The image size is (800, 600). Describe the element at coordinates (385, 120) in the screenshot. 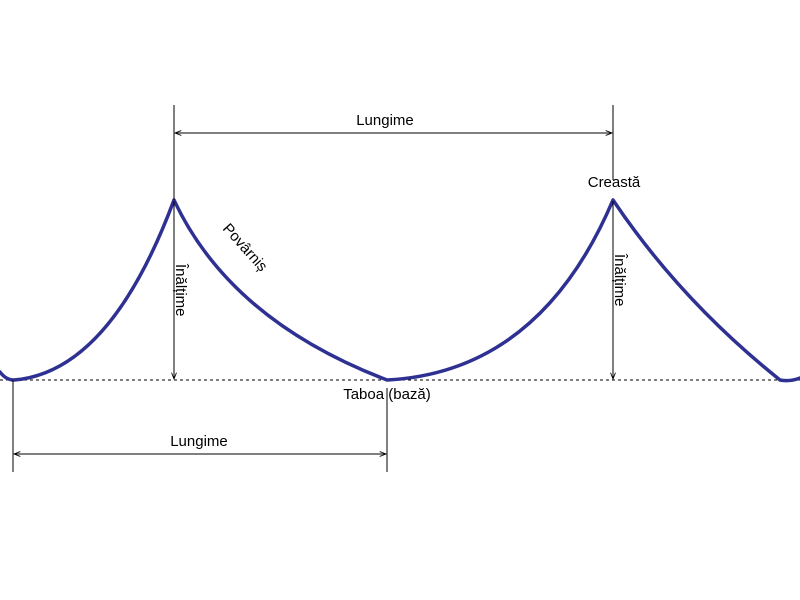

I see `top-wavelength-label: Lungime` at that location.